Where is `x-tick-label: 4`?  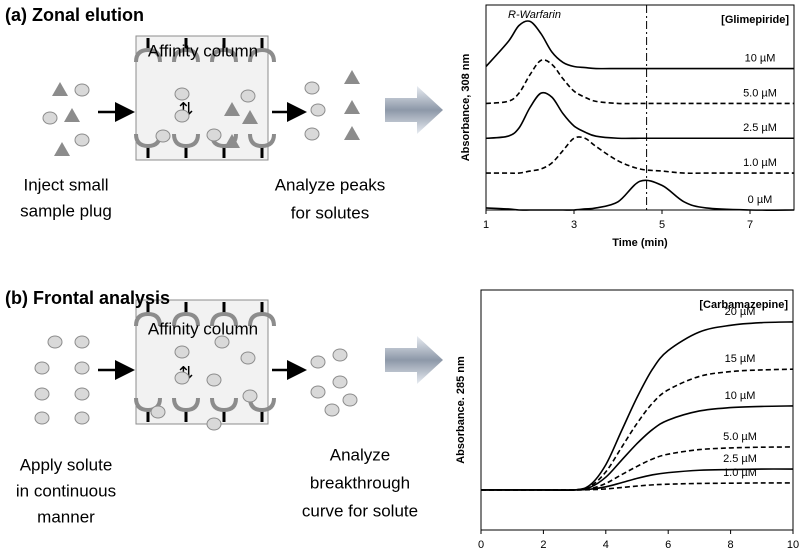
x-tick-label: 4 is located at coordinates (606, 545).